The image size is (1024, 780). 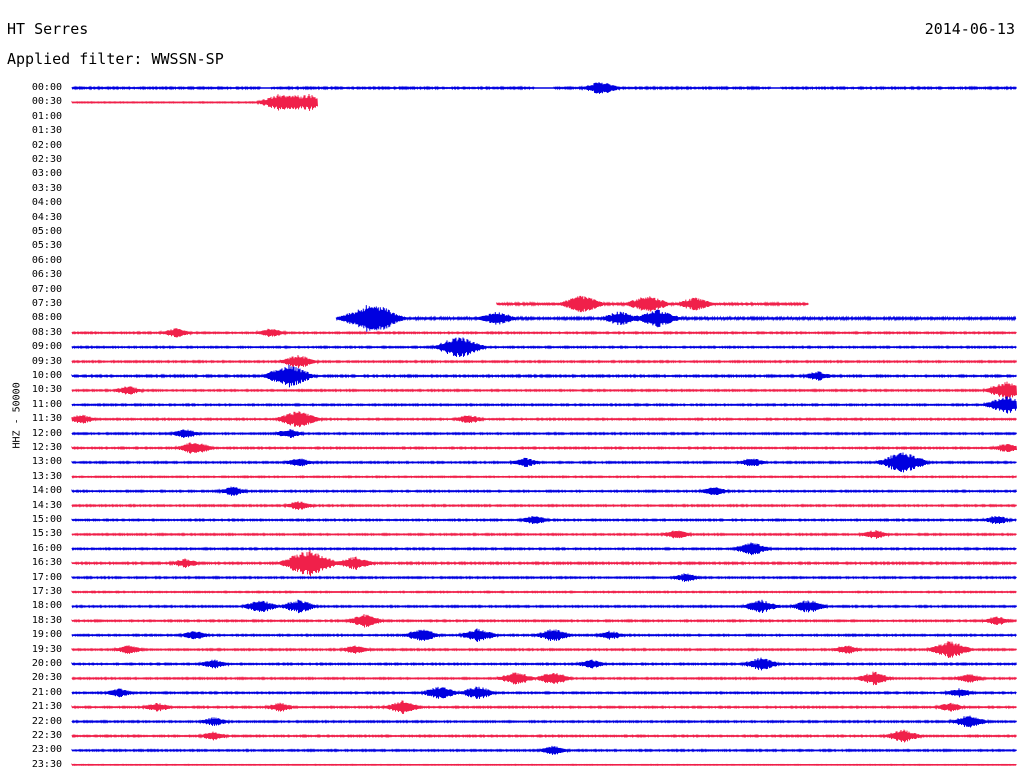 I want to click on time-tick-1900: 19:00, so click(x=46, y=635).